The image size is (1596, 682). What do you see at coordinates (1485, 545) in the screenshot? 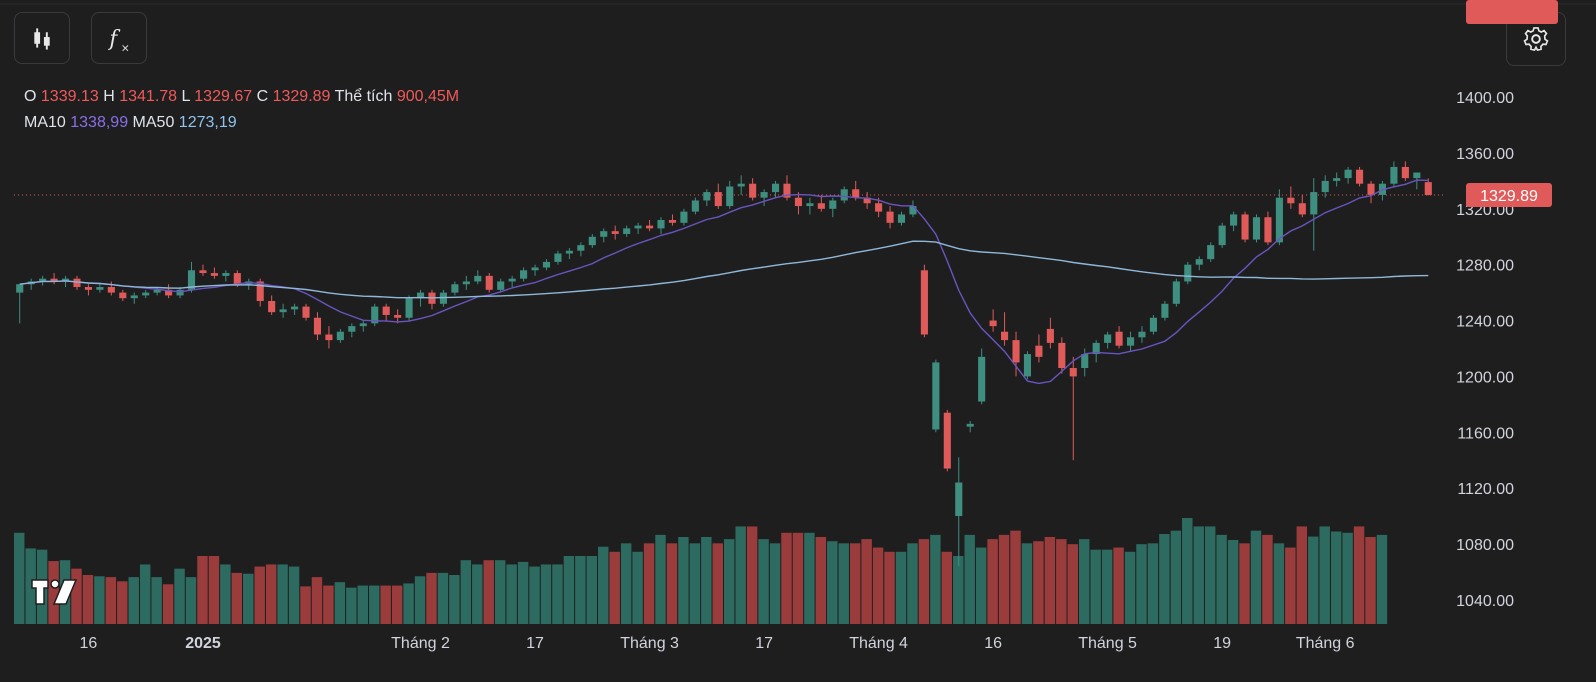
I see `y-tick-label: 1080.00` at bounding box center [1485, 545].